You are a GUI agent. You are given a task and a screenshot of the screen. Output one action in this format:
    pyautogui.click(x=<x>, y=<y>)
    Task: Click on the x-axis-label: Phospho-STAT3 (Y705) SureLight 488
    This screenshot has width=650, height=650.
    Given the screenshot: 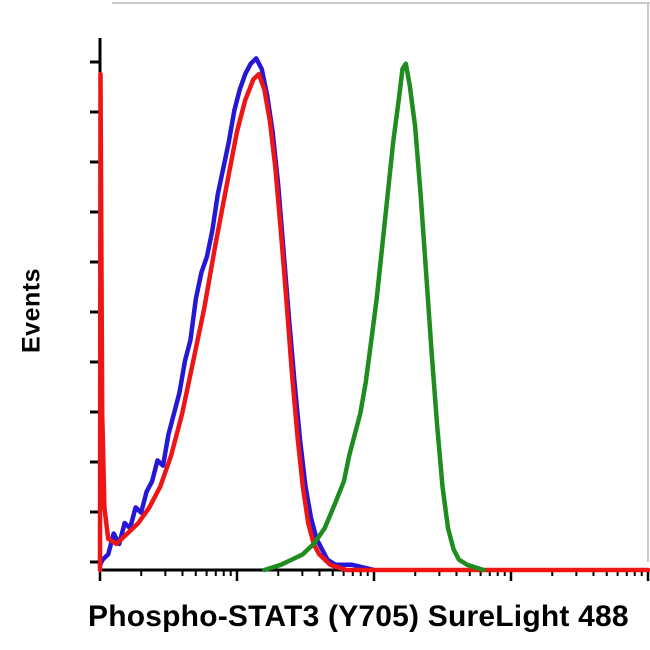 What is the action you would take?
    pyautogui.click(x=358, y=616)
    